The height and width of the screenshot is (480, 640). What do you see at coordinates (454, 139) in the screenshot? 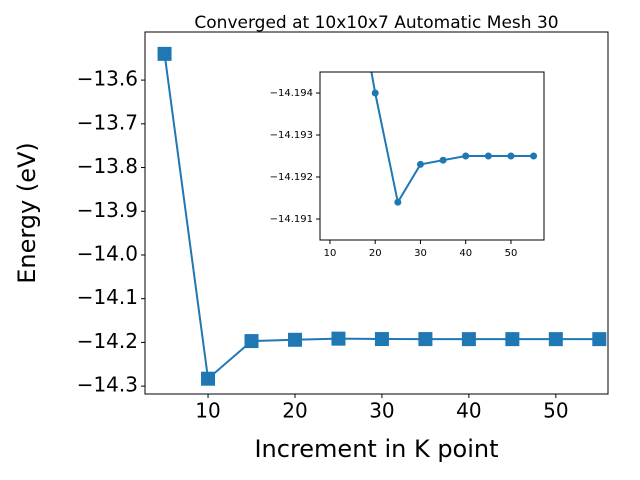
I see `plot-area` at bounding box center [454, 139].